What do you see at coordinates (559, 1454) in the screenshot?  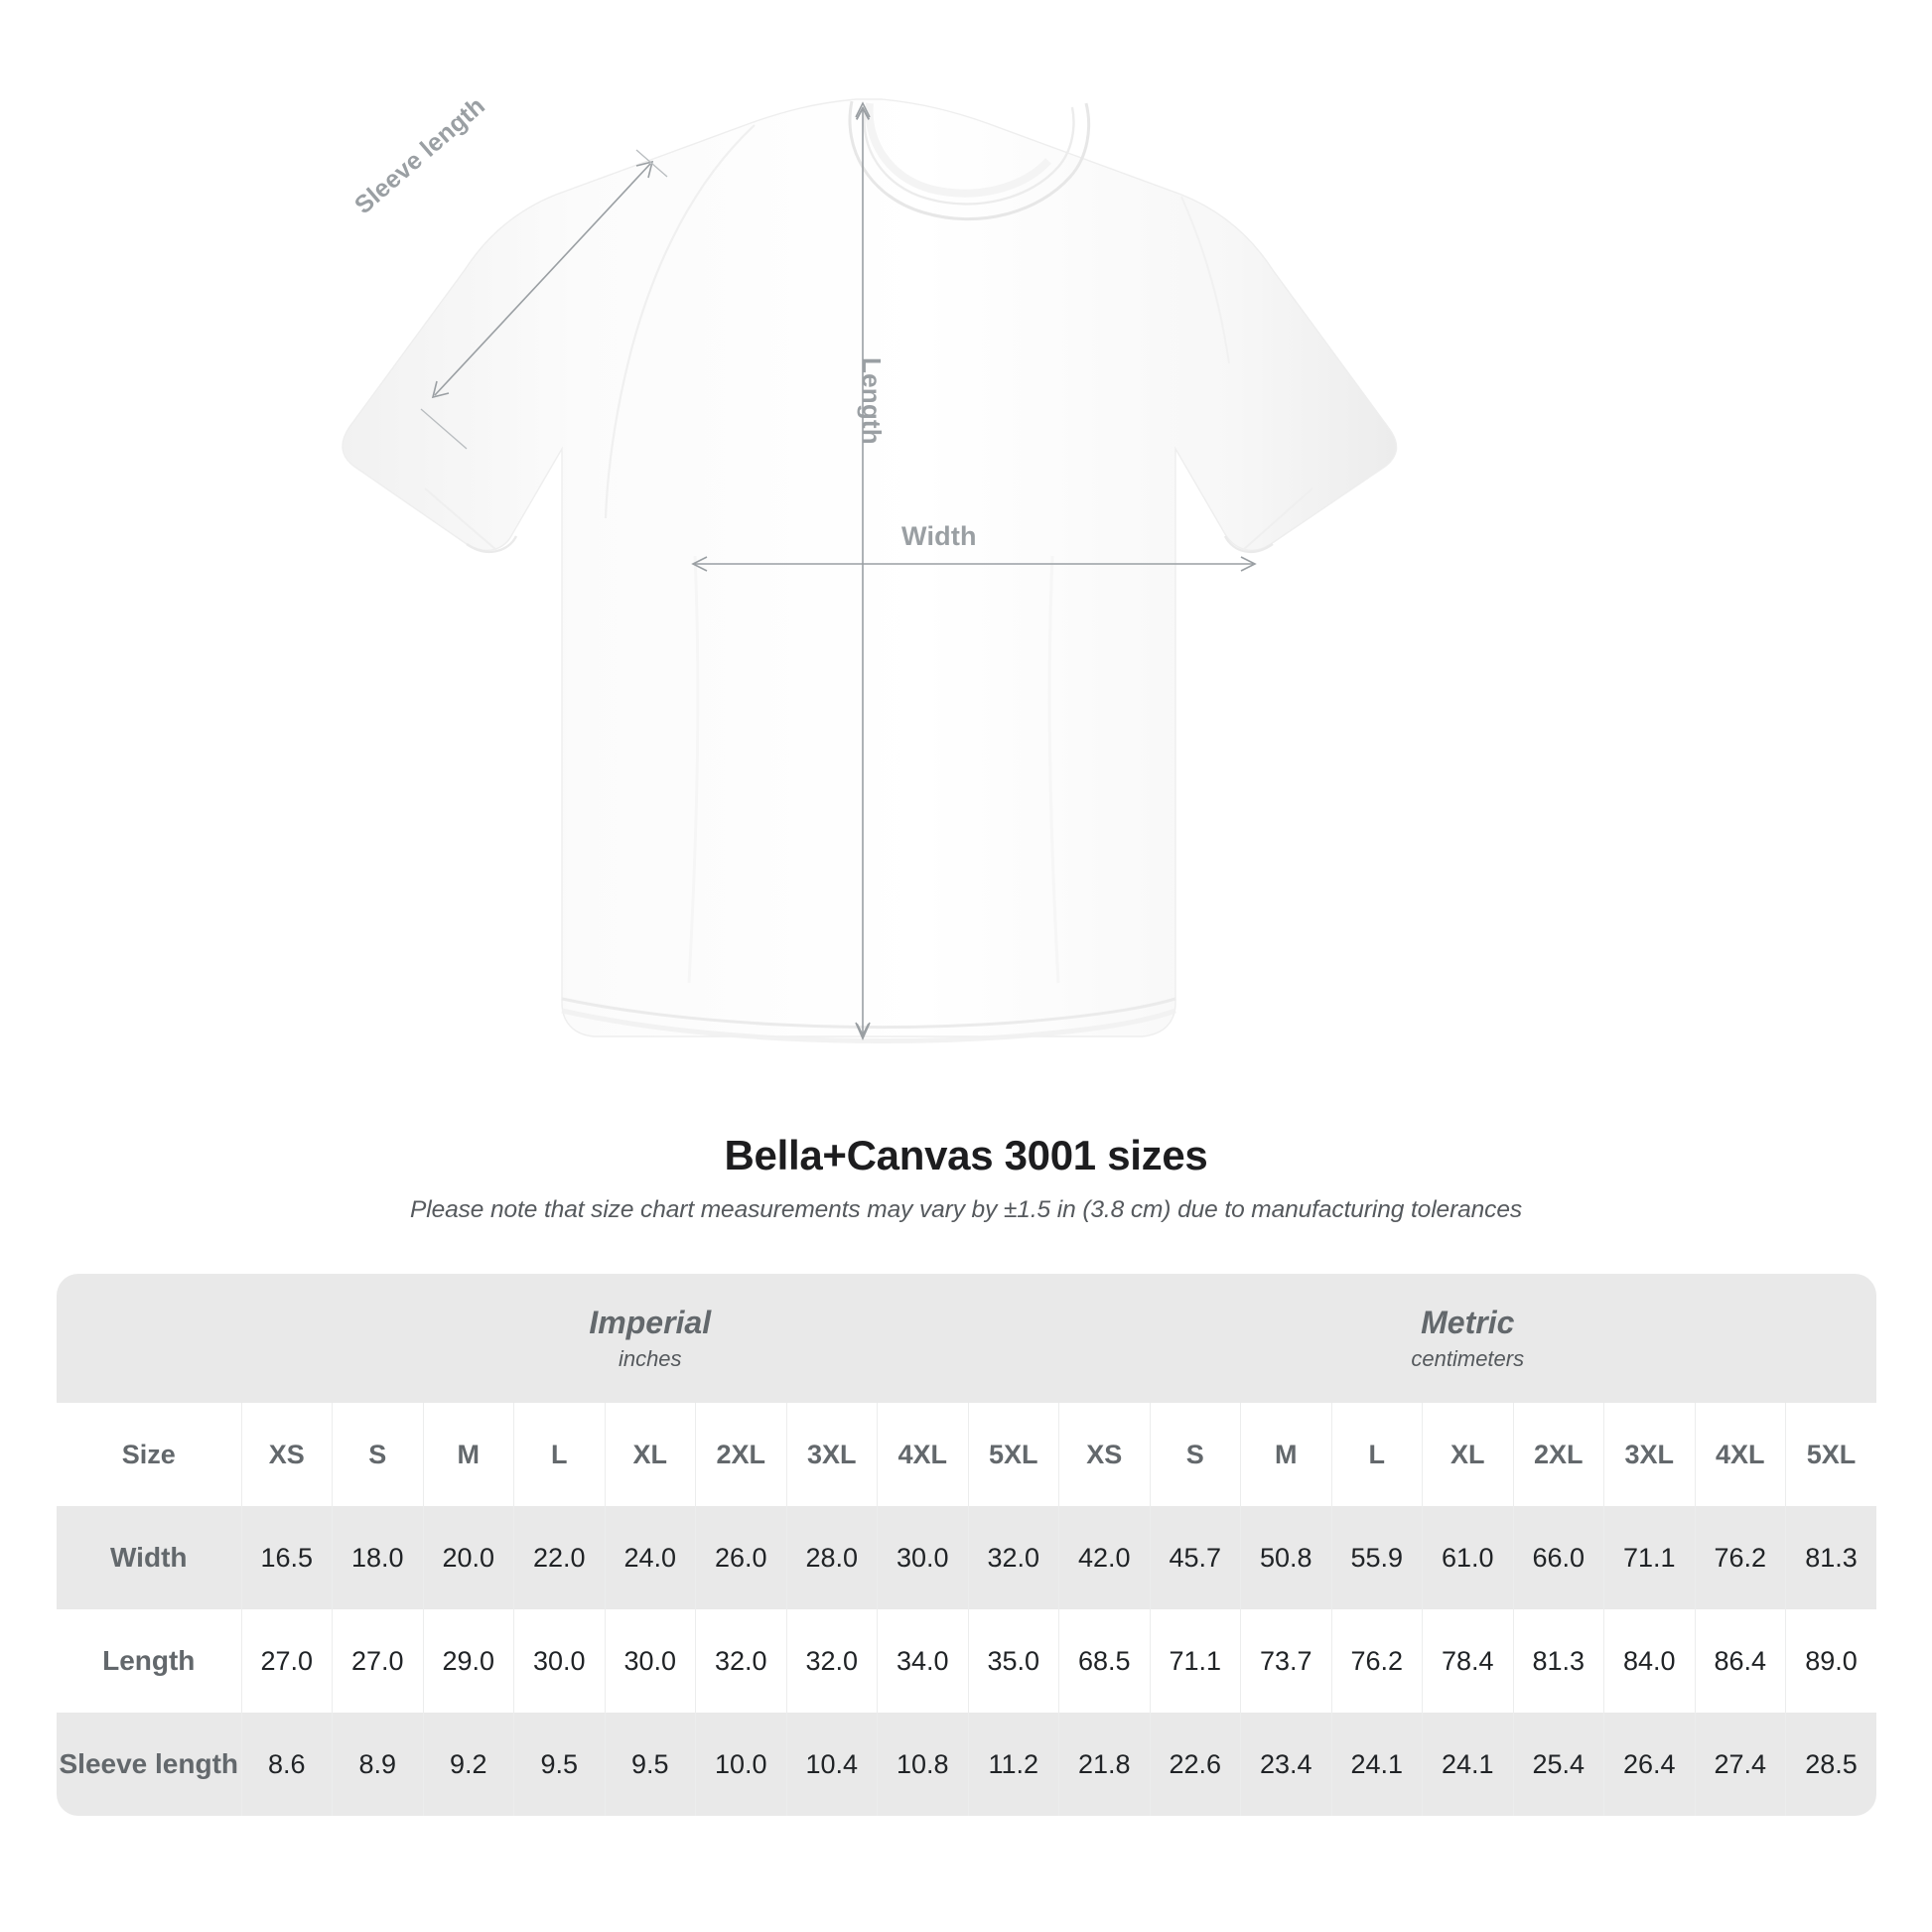 I see `size-col-imperial-l: L` at bounding box center [559, 1454].